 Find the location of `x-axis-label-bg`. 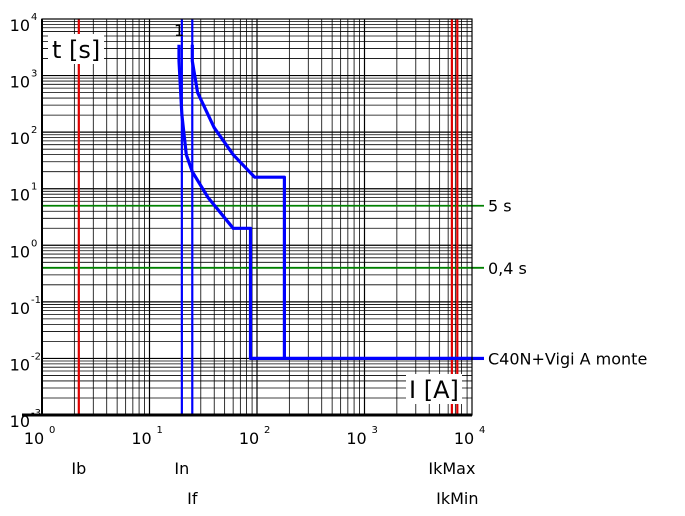

x-axis-label-bg is located at coordinates (434, 389).